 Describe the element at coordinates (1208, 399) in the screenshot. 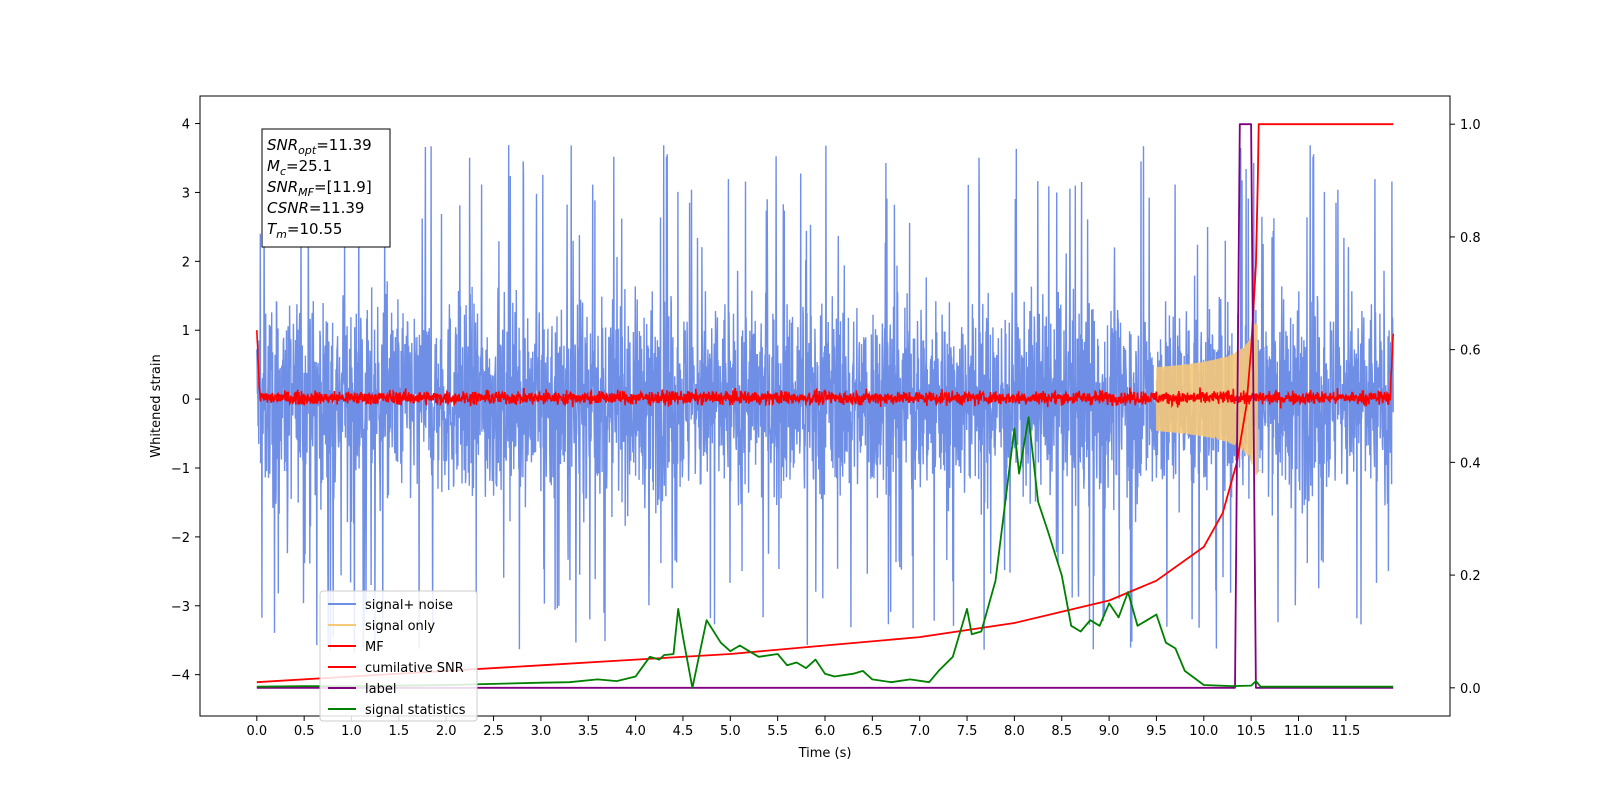

I see `series-signal-only` at that location.